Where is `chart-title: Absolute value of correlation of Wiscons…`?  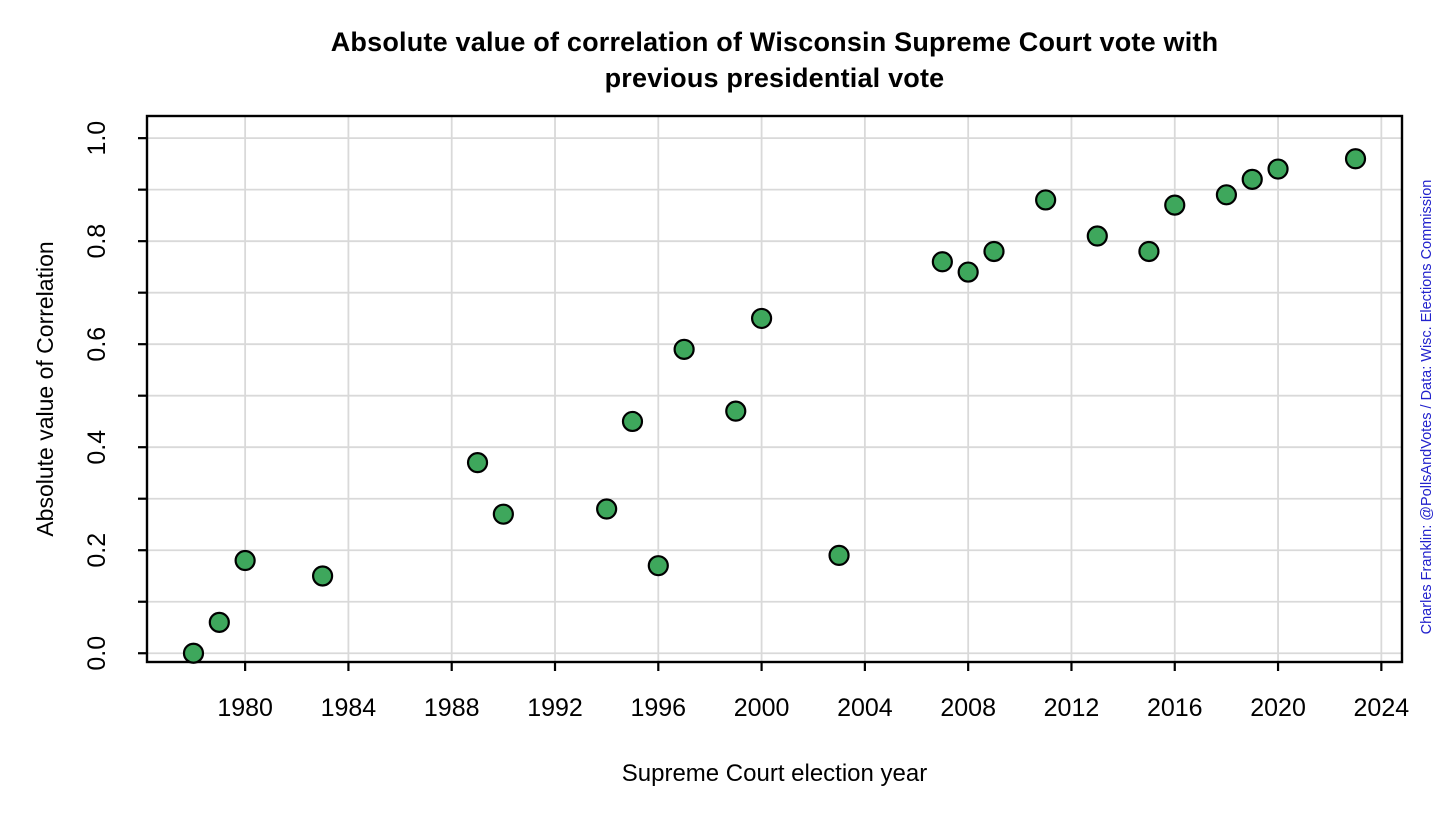
chart-title: Absolute value of correlation of Wiscons… is located at coordinates (774, 60).